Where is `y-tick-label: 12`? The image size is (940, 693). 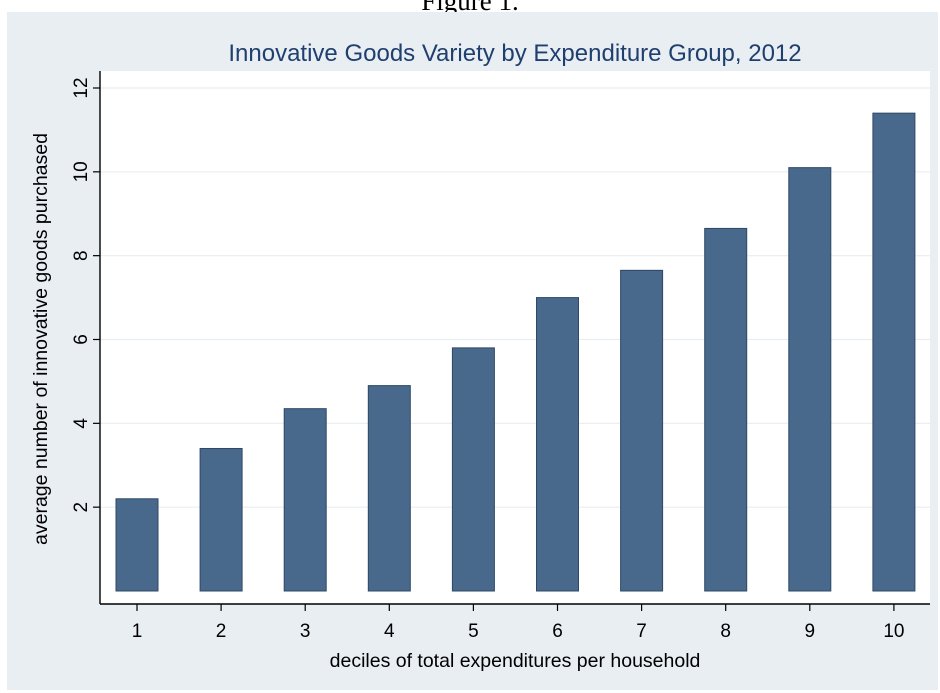 y-tick-label: 12 is located at coordinates (81, 87).